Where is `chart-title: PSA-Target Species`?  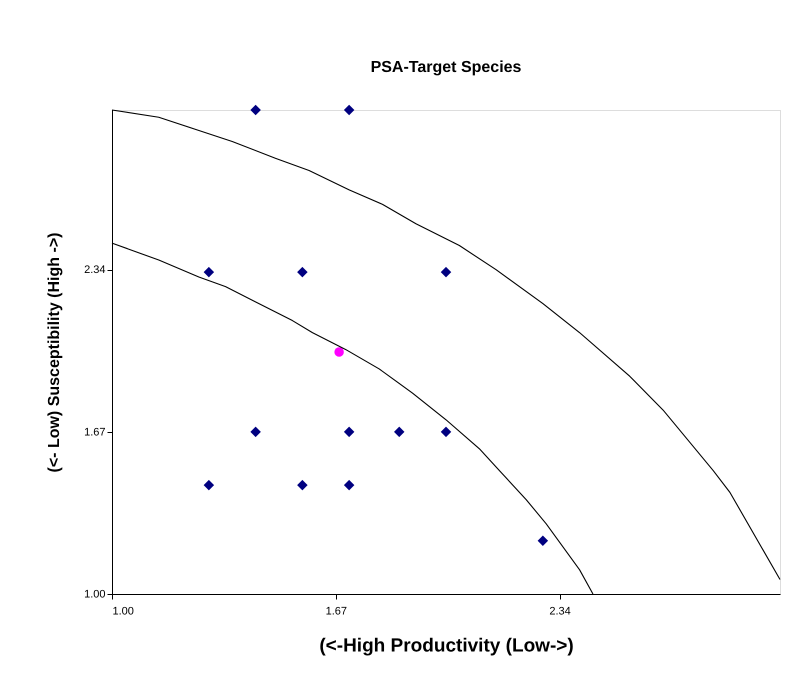
chart-title: PSA-Target Species is located at coordinates (446, 67).